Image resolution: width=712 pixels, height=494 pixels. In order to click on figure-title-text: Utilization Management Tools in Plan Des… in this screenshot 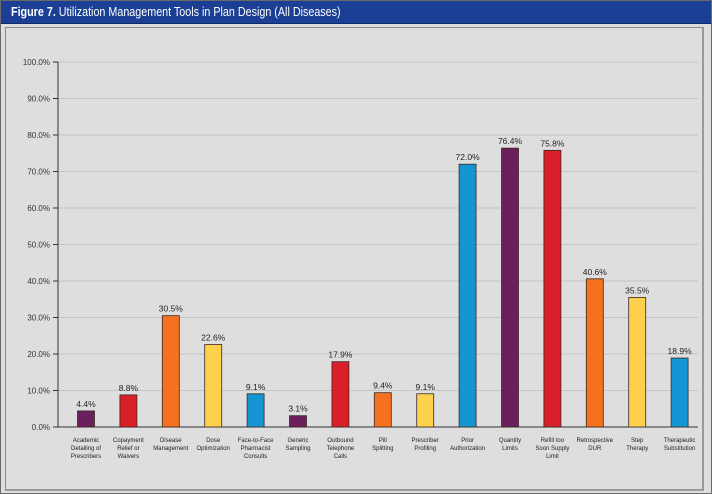, I will do `click(199, 12)`.